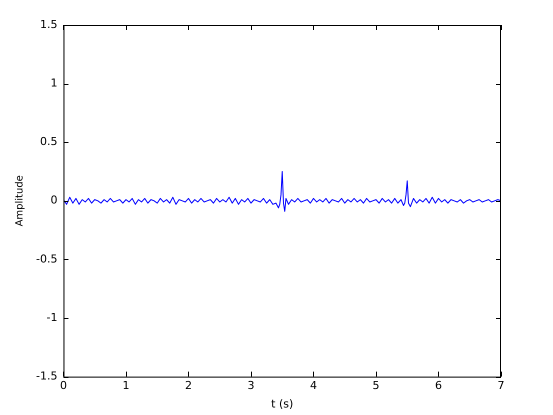 Image resolution: width=553 pixels, height=415 pixels. Describe the element at coordinates (438, 385) in the screenshot. I see `x-tick-label: 6` at that location.